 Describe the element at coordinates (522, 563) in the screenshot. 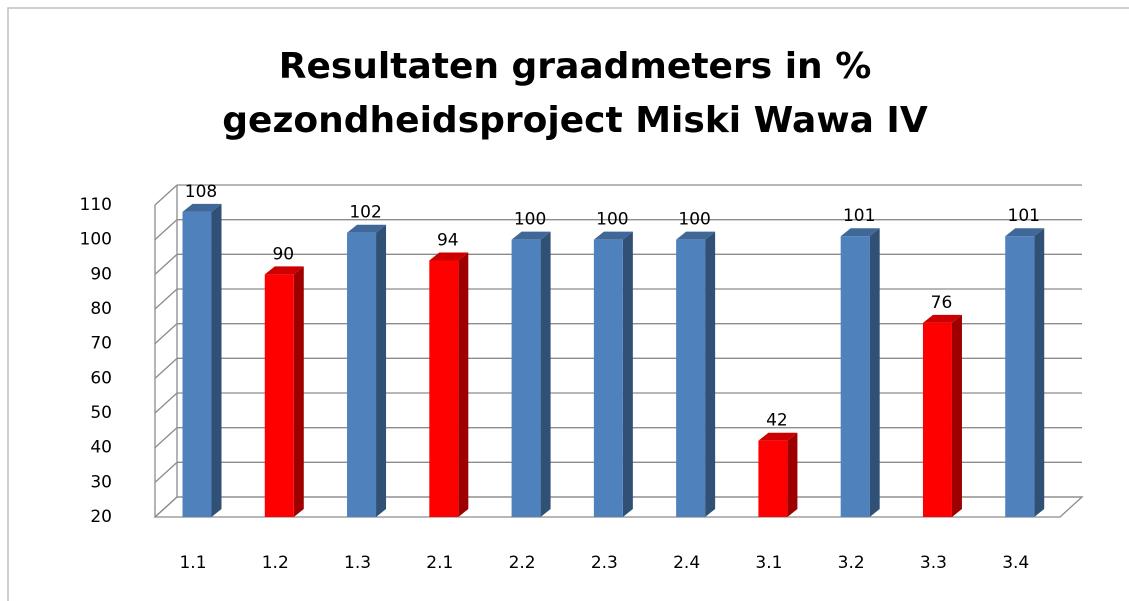

I see `x-tick-label: 2.2` at that location.